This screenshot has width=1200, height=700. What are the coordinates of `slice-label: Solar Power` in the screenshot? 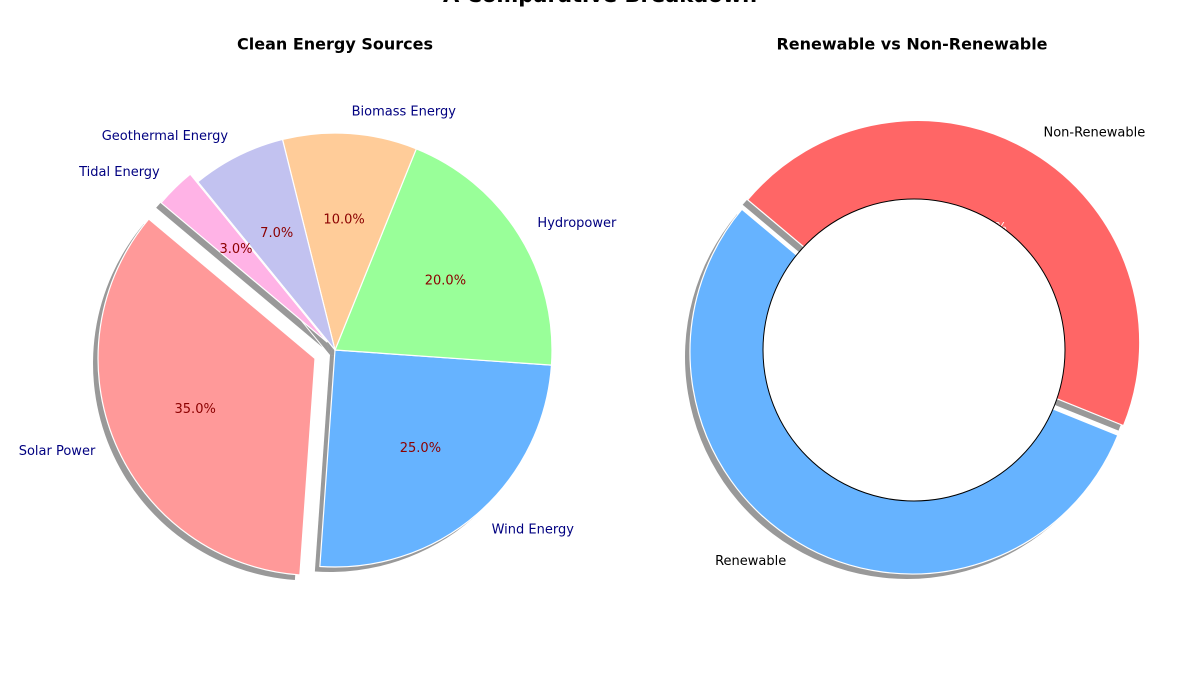 It's located at (57, 451).